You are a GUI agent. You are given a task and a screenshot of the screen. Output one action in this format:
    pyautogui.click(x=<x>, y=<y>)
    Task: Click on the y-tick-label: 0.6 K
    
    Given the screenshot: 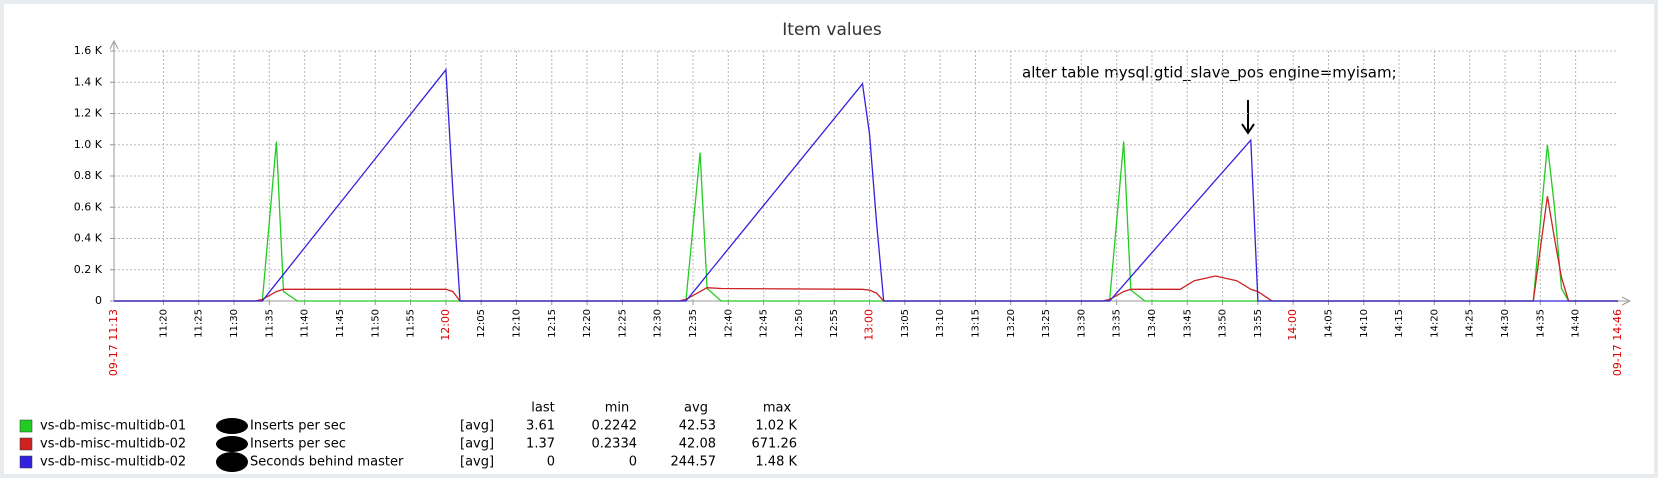 What is the action you would take?
    pyautogui.click(x=88, y=206)
    